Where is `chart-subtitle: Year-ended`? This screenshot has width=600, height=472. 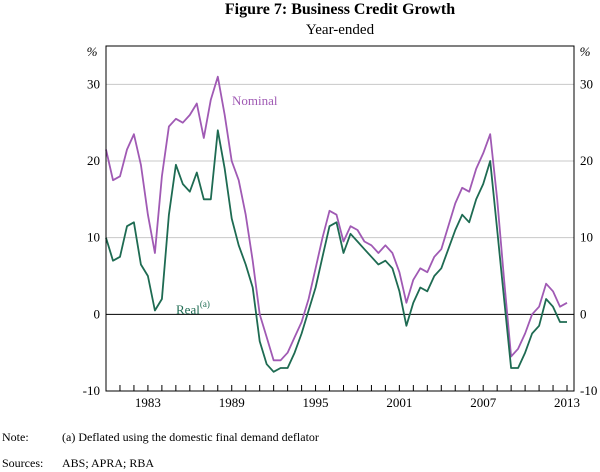 chart-subtitle: Year-ended is located at coordinates (340, 30).